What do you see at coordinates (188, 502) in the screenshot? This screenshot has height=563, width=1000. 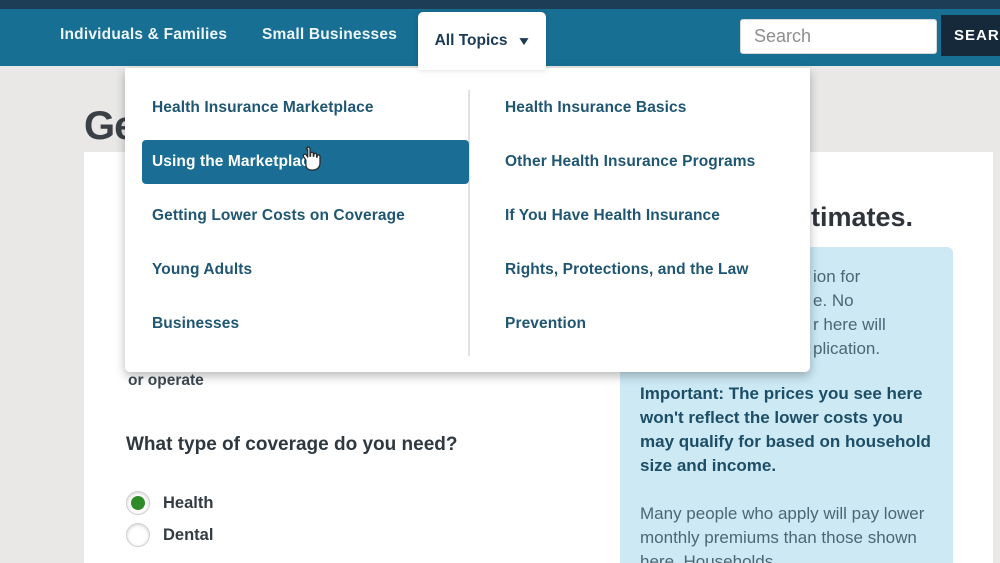 I see `radio-label-health: Health` at bounding box center [188, 502].